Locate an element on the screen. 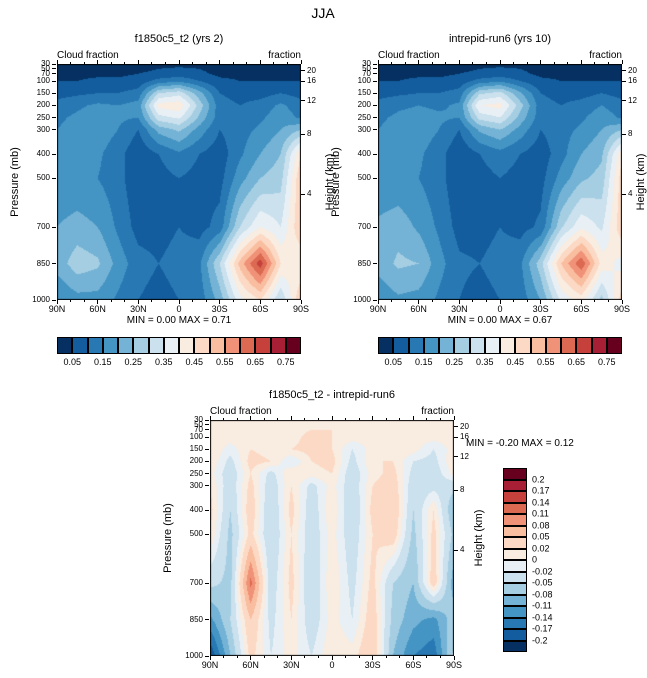 This screenshot has width=647, height=678. panel-a-minmax: MIN = 0.00 MAX = 0.71 is located at coordinates (179, 320).